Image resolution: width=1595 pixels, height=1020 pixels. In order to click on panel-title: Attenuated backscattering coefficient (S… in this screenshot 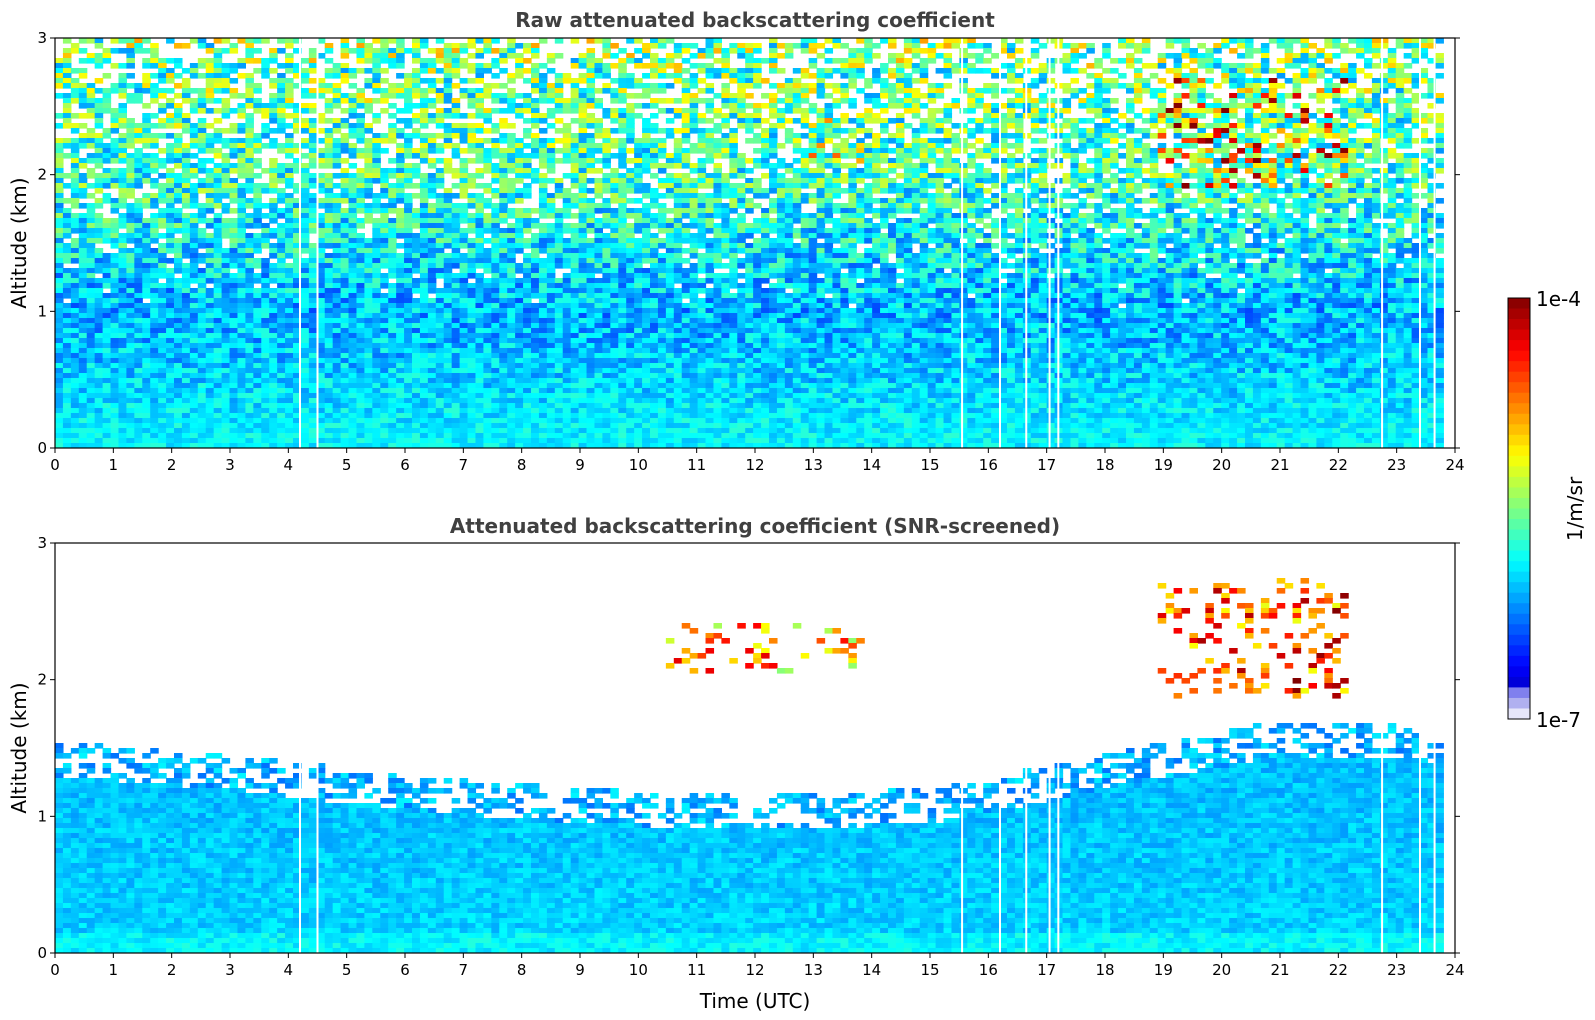, I will do `click(755, 526)`.